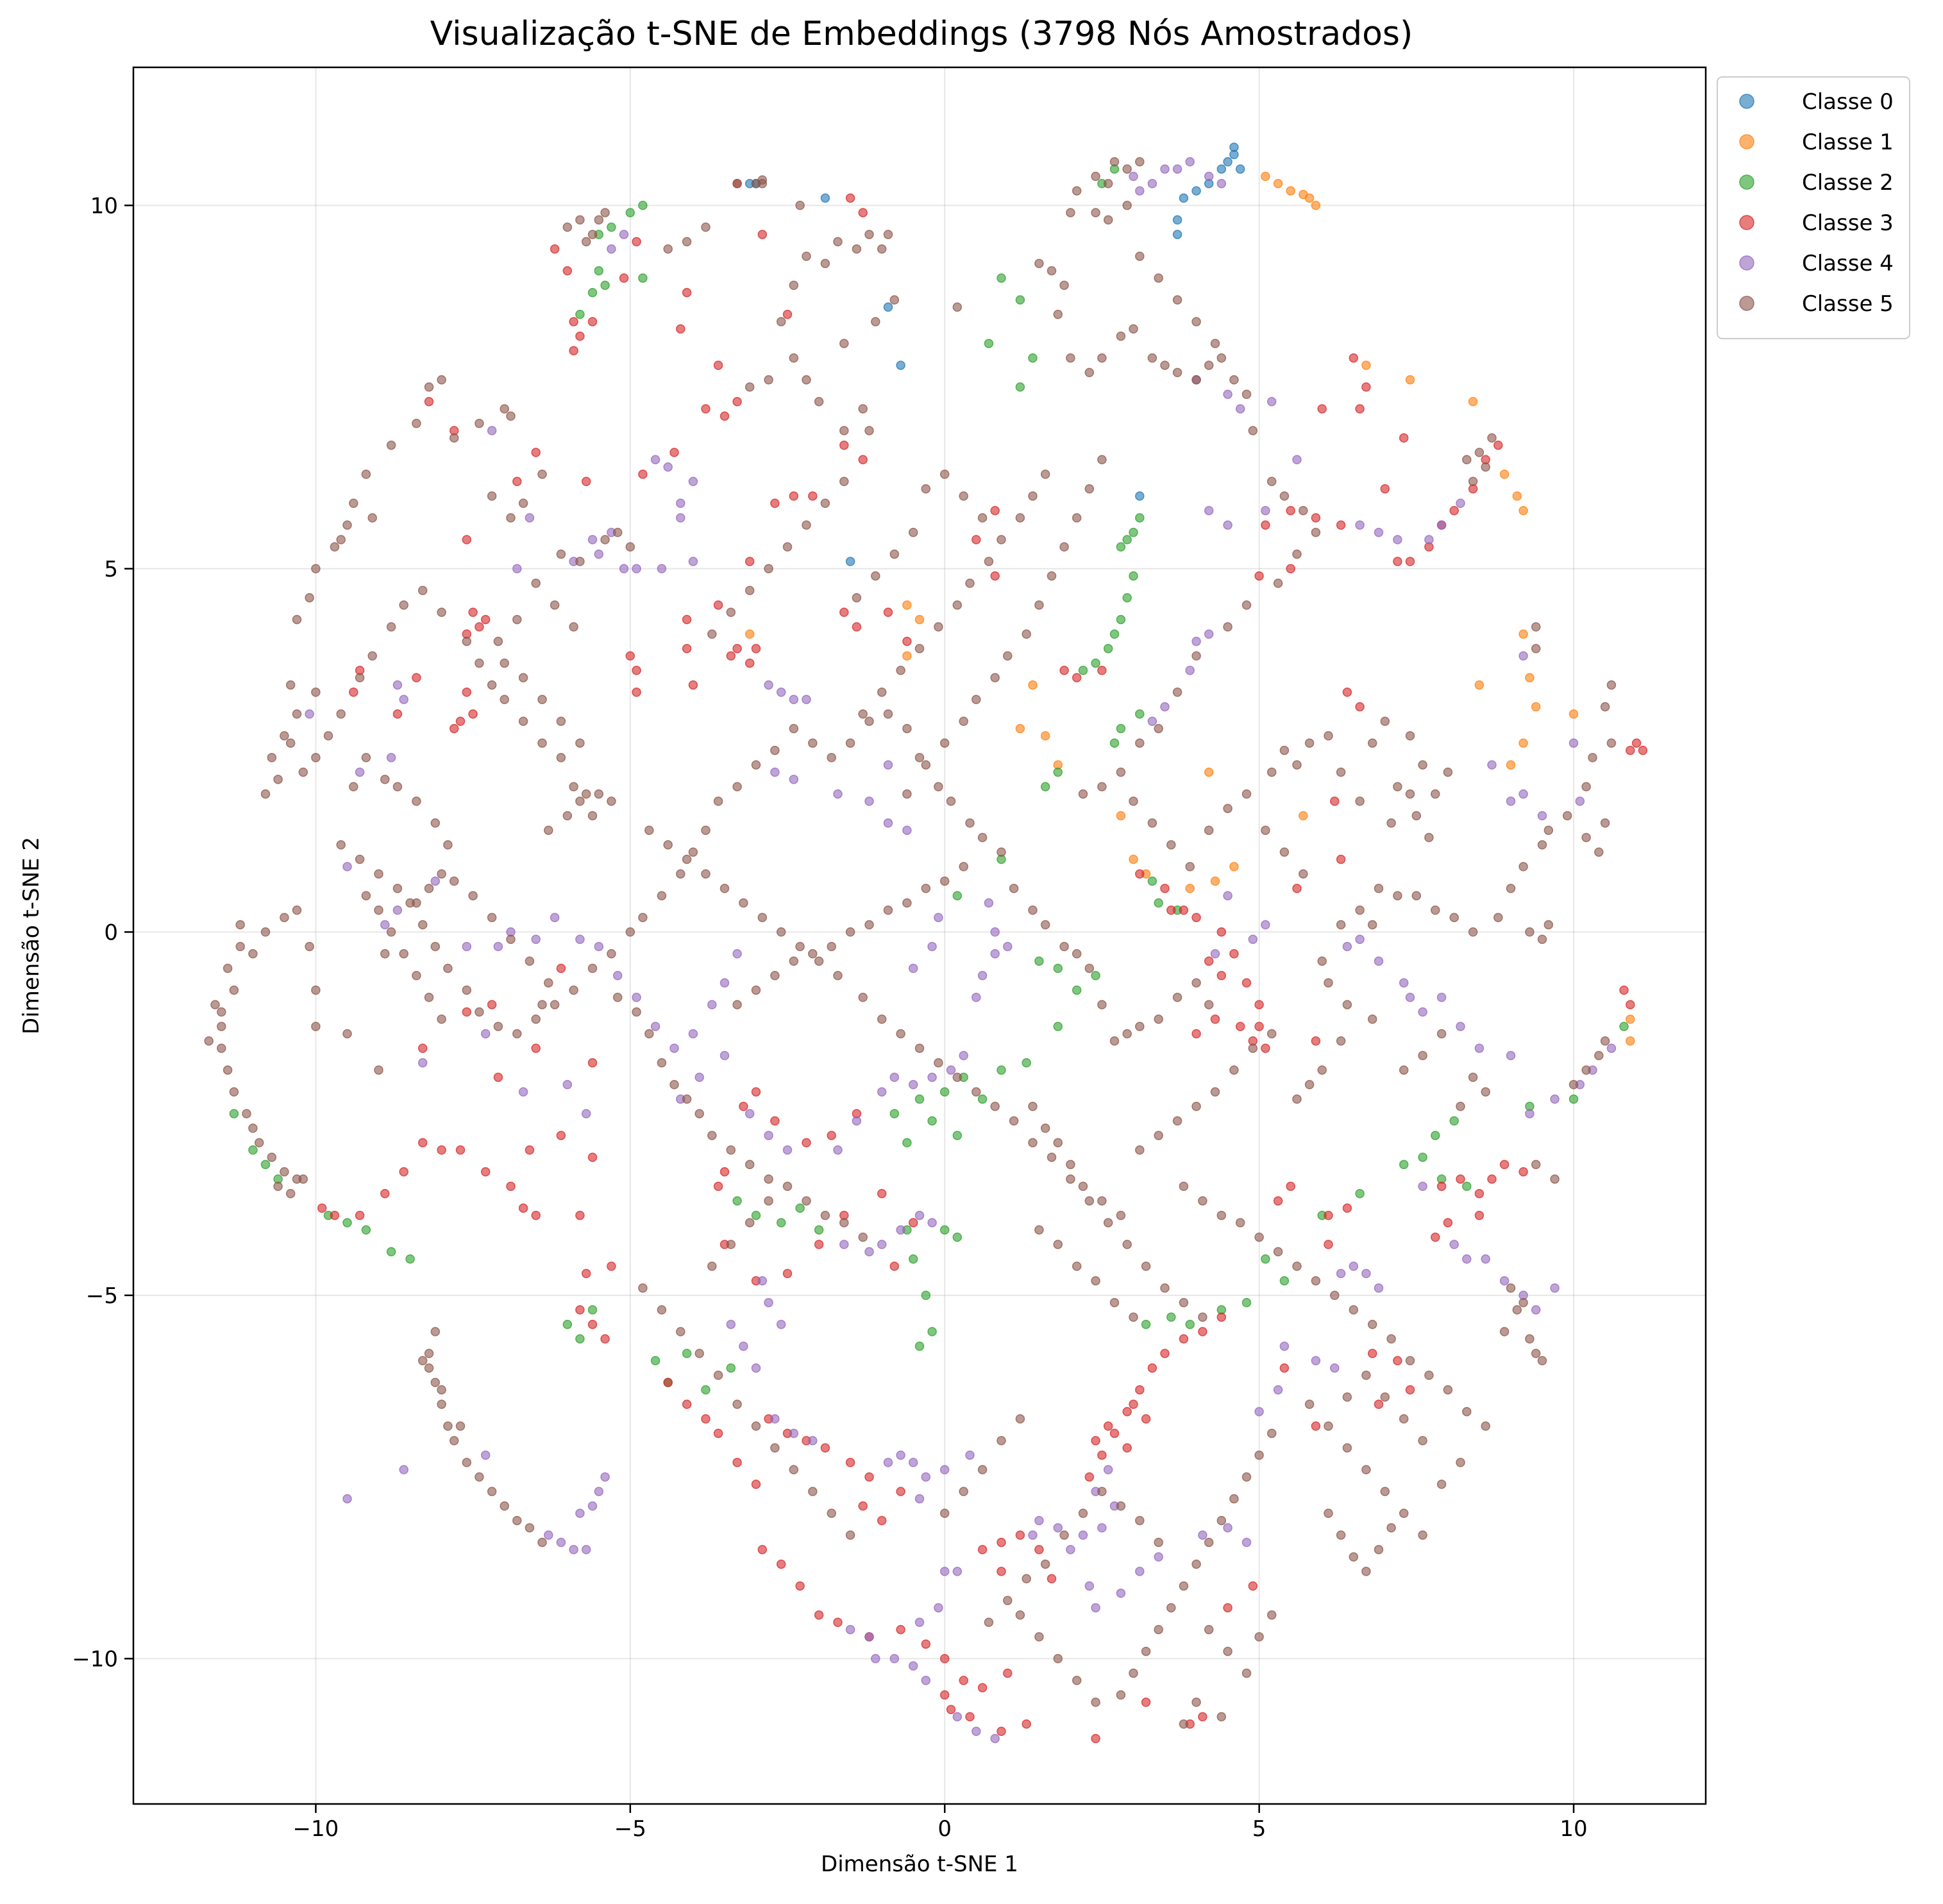 Image resolution: width=1943 pixels, height=1904 pixels. I want to click on x-tick-label: −5, so click(630, 1829).